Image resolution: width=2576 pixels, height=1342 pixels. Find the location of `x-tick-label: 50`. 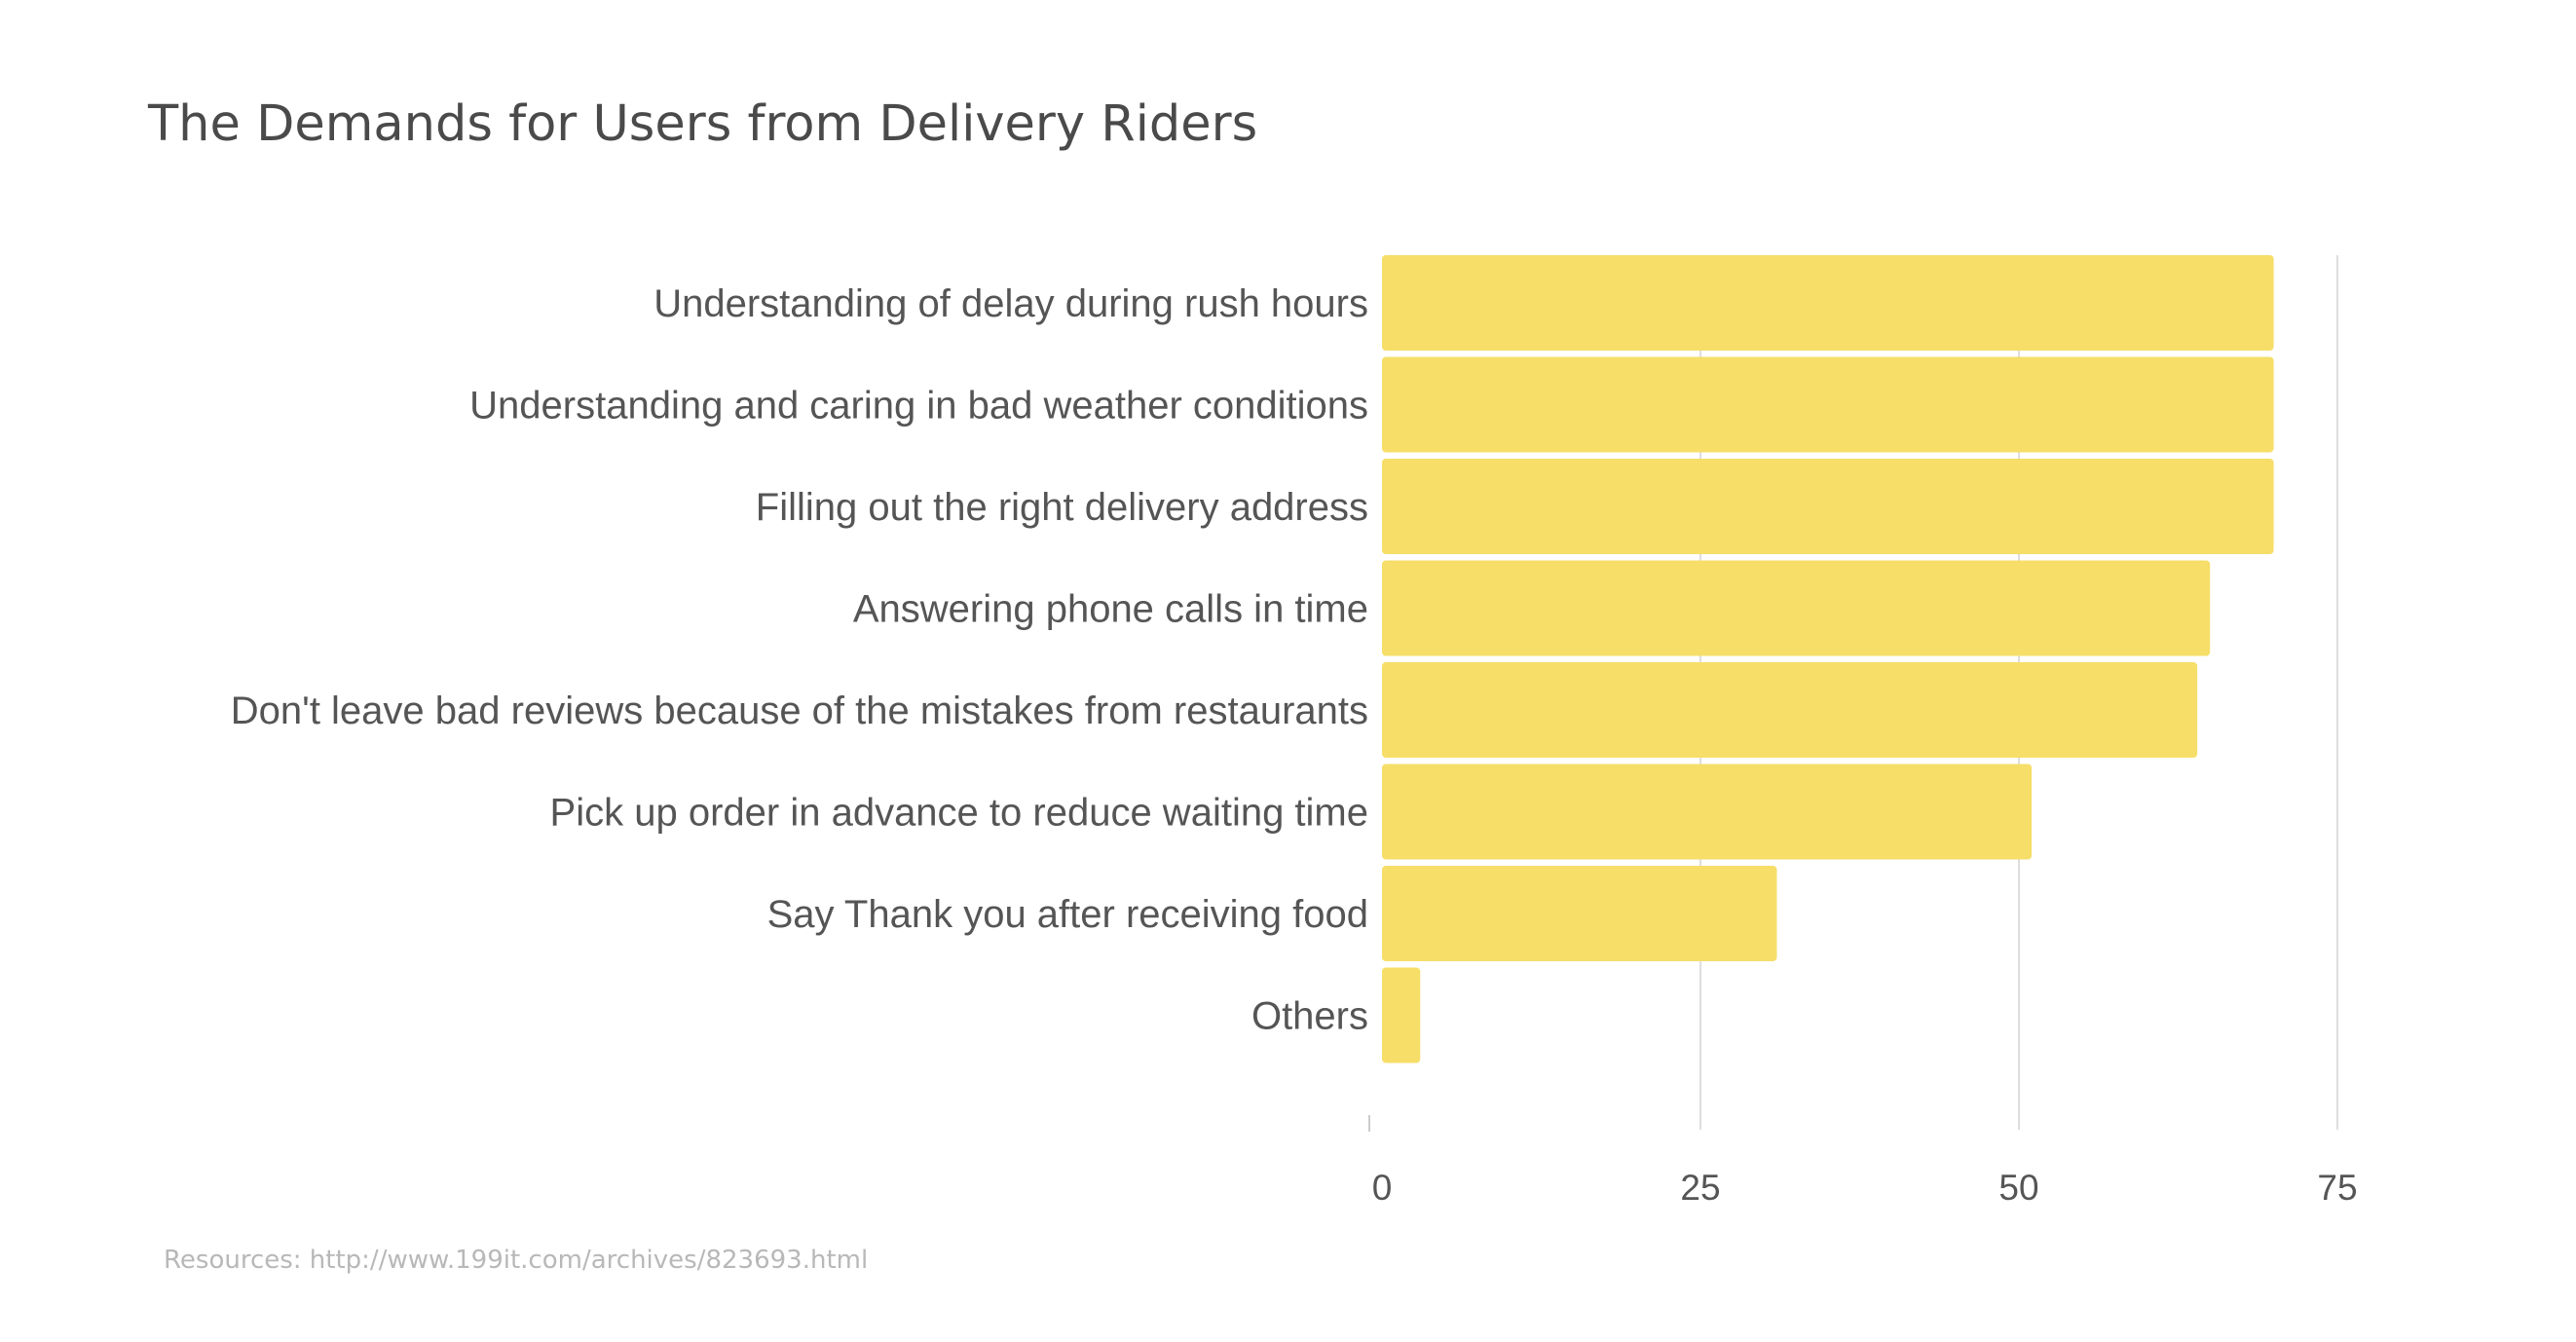

x-tick-label: 50 is located at coordinates (2018, 1188).